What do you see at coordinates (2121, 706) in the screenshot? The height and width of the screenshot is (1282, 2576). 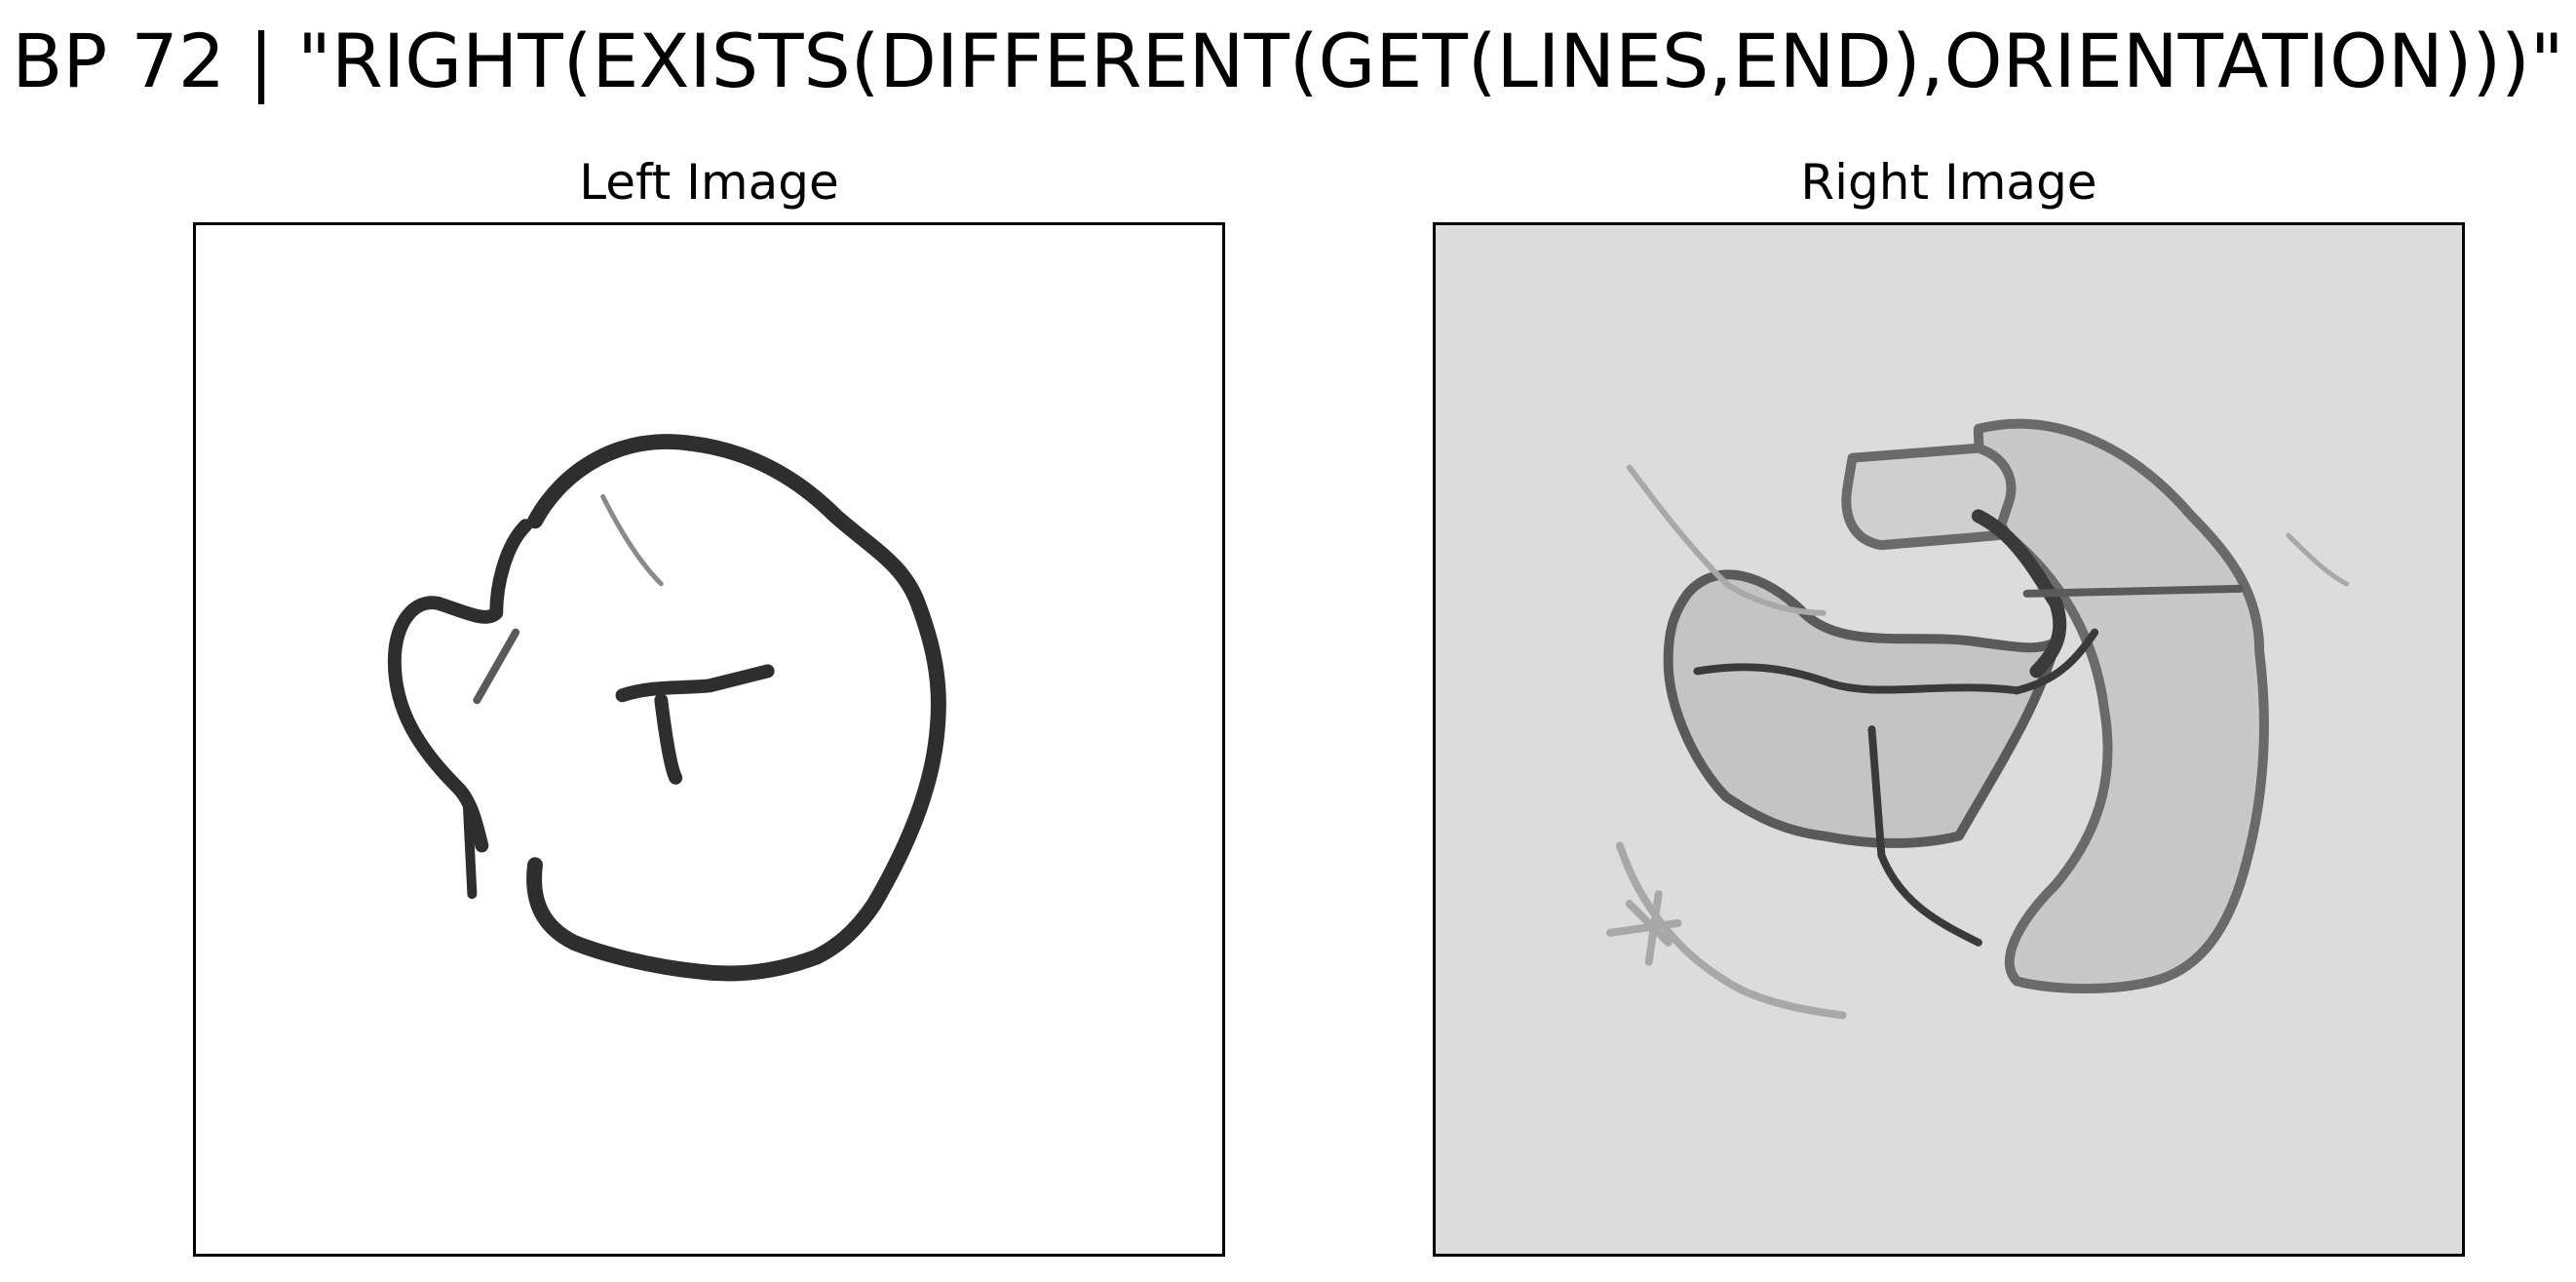 I see `crescent-shape` at bounding box center [2121, 706].